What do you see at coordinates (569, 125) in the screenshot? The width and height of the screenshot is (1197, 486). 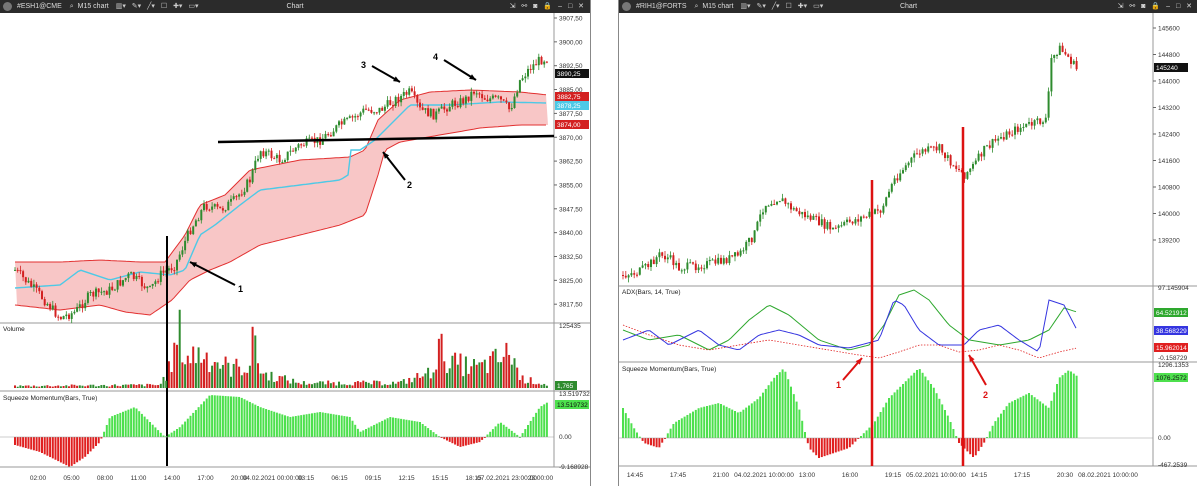 I see `price-tag-lower: 3874,00` at bounding box center [569, 125].